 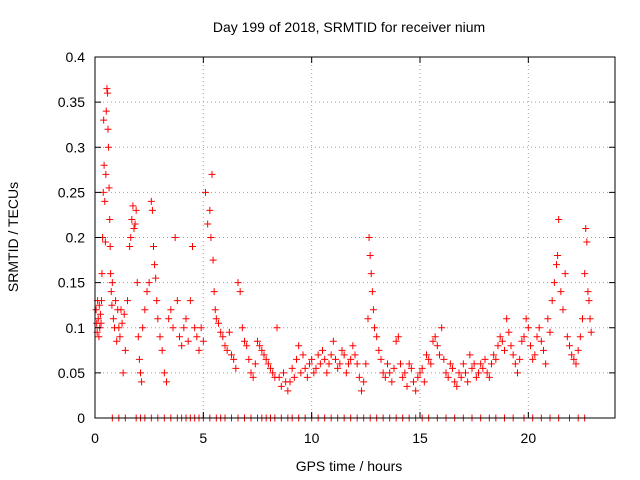 I want to click on x-tick-label: 0, so click(x=95, y=438).